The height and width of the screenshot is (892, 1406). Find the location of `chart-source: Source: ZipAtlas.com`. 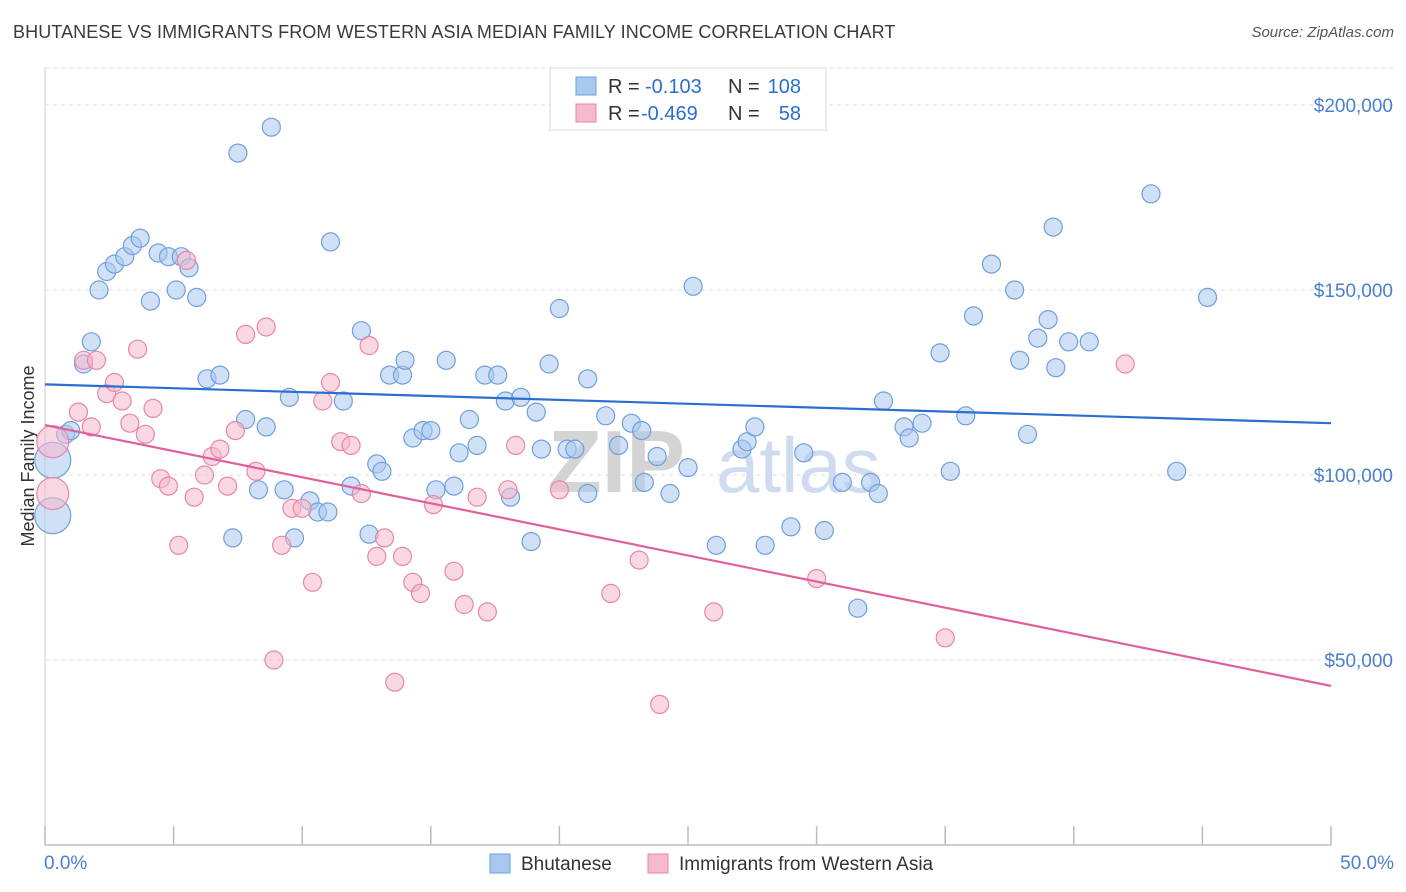

chart-source: Source: ZipAtlas.com is located at coordinates (1322, 32).